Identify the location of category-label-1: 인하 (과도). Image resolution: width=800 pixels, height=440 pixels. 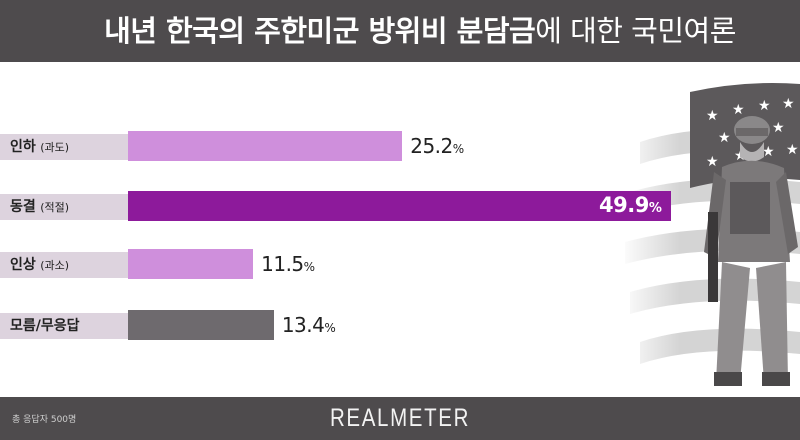
(64, 147).